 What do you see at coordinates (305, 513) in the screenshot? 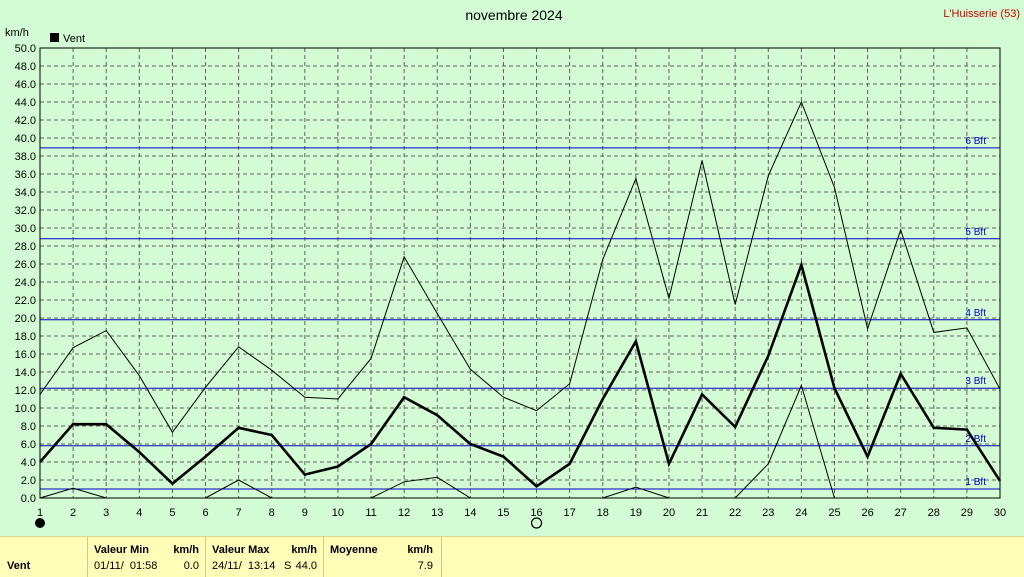
I see `x-tick-label: 9` at bounding box center [305, 513].